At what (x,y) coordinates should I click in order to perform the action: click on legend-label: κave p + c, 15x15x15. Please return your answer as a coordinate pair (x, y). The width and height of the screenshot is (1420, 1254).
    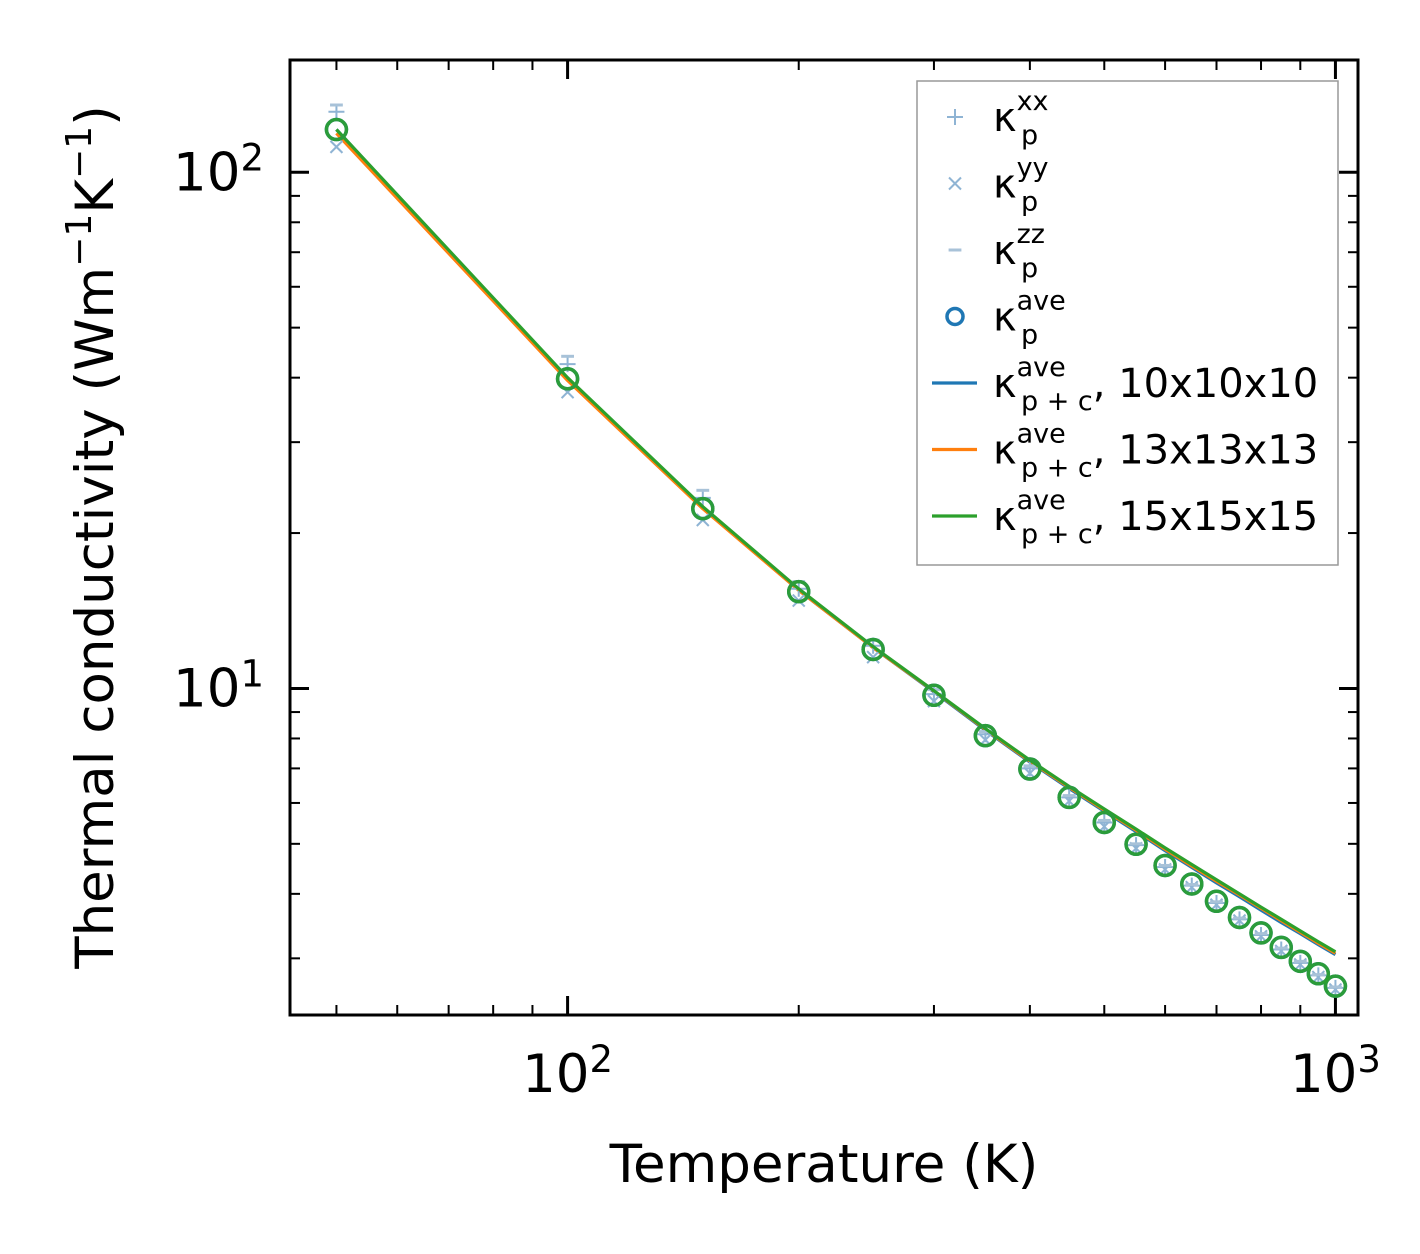
    Looking at the image, I should click on (1155, 517).